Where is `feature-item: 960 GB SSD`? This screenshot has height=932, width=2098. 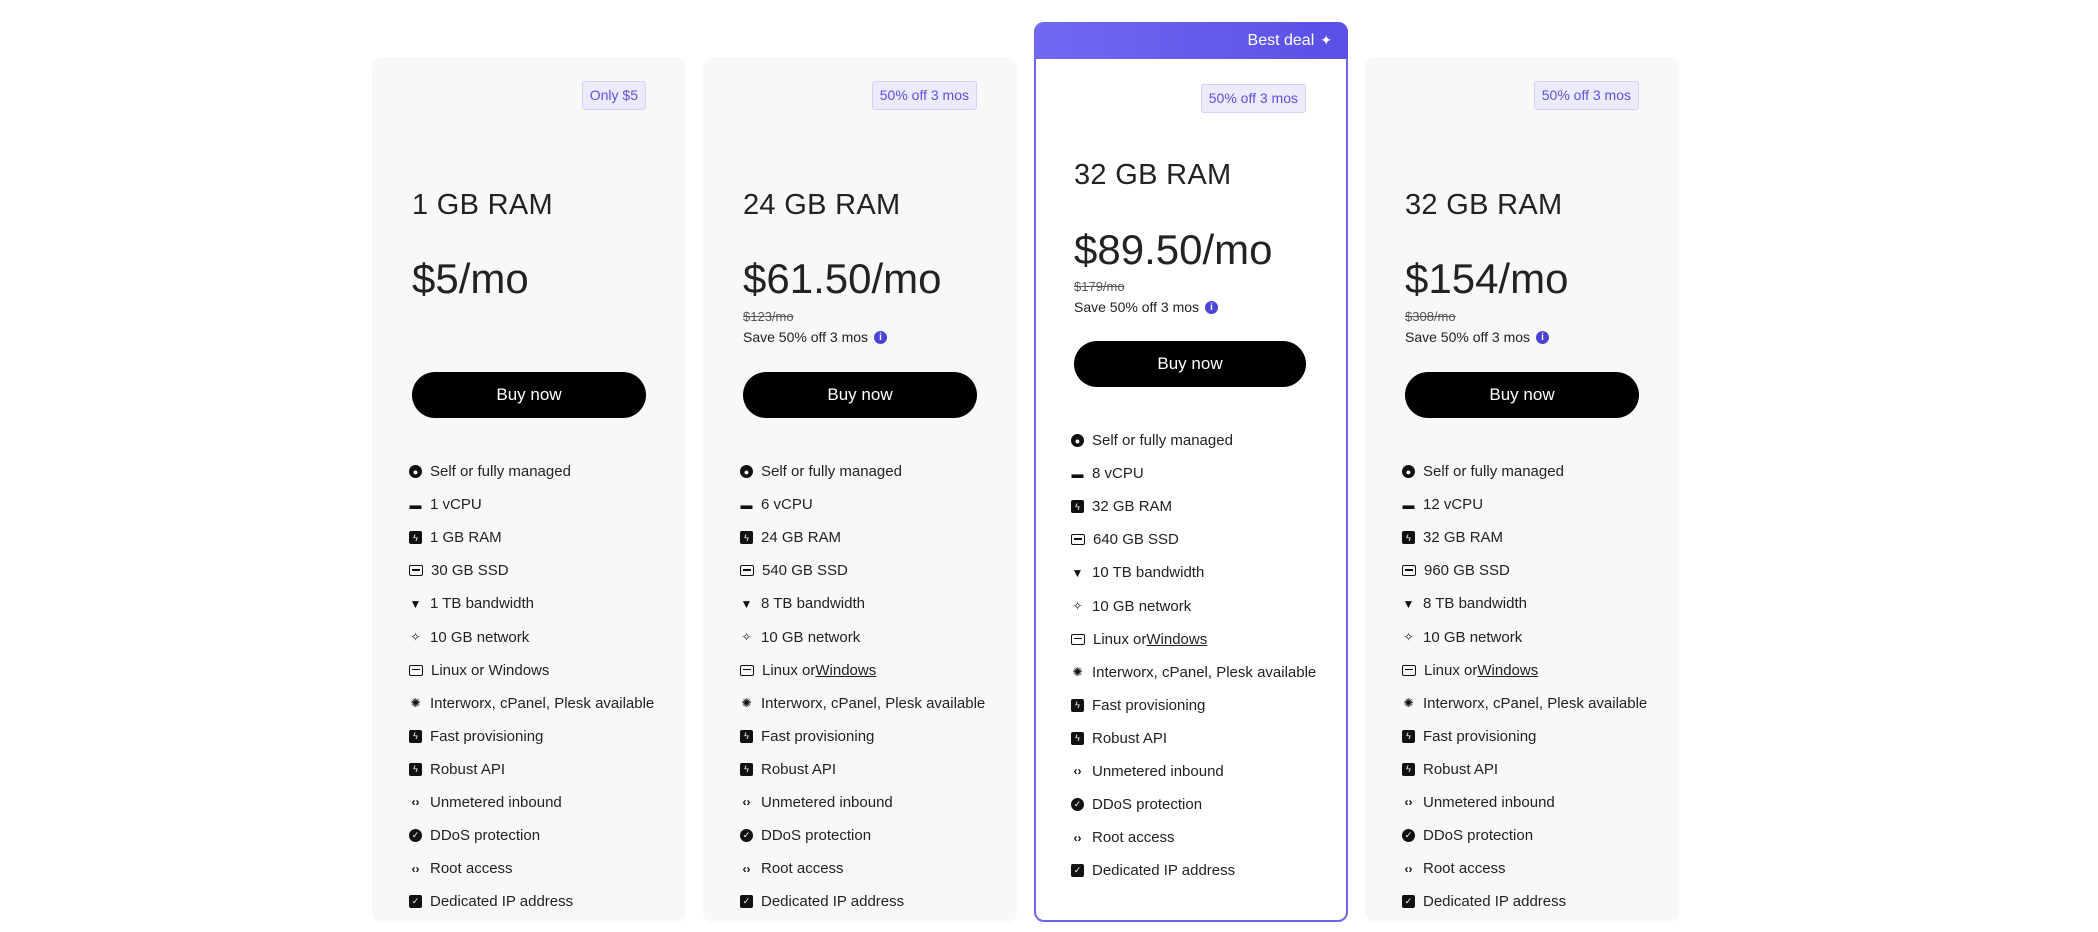 feature-item: 960 GB SSD is located at coordinates (1524, 570).